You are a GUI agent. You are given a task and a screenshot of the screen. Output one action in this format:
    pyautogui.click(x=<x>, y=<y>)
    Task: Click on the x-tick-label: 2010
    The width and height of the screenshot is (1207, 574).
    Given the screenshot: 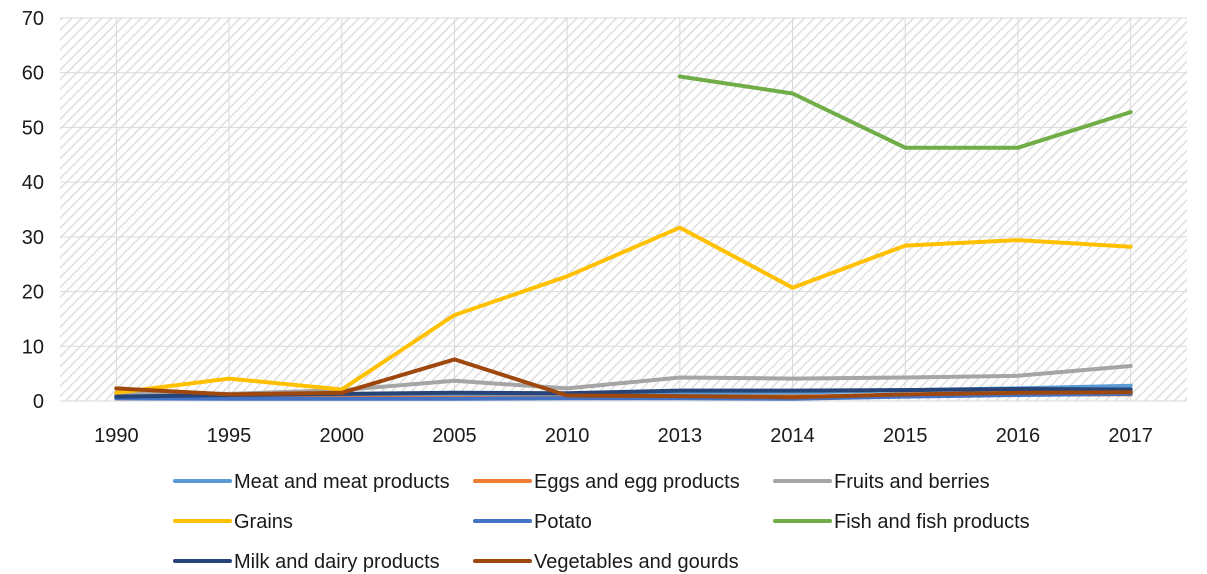 What is the action you would take?
    pyautogui.click(x=567, y=436)
    